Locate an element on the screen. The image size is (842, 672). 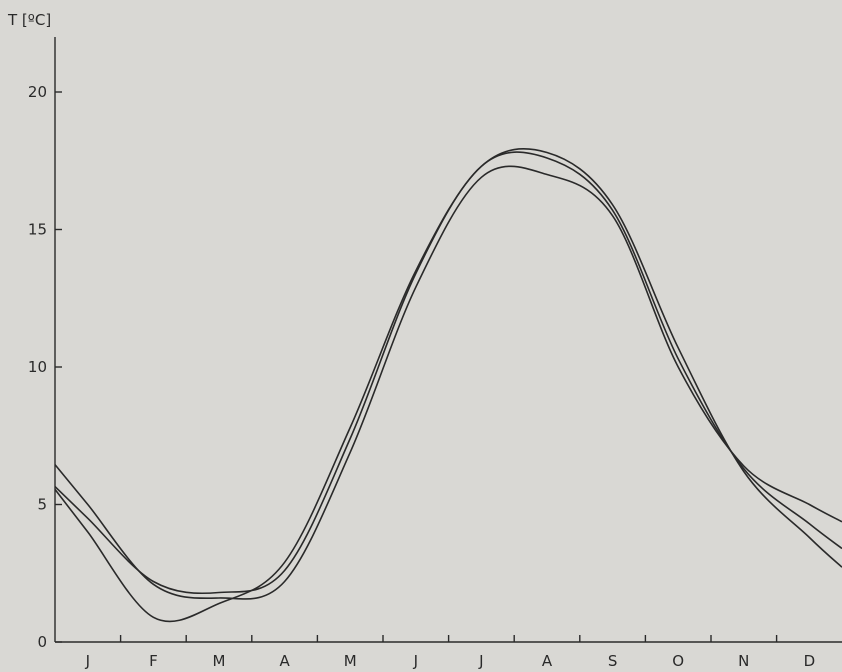
y-axis: 0 5 10 15 20 is located at coordinates (45, 344).